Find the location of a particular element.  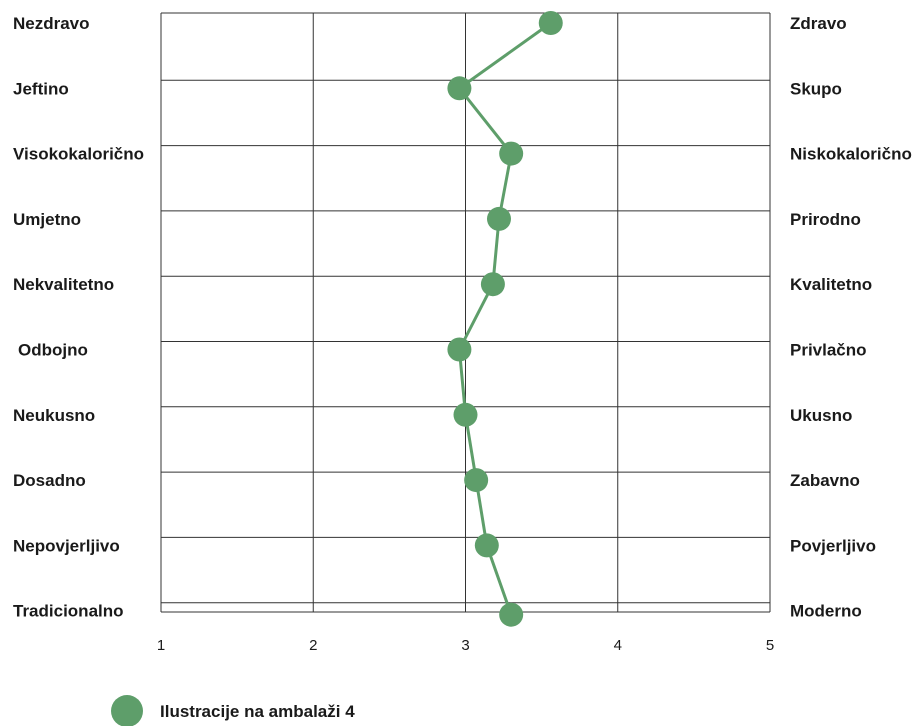

left-label: Jeftino is located at coordinates (41, 88).